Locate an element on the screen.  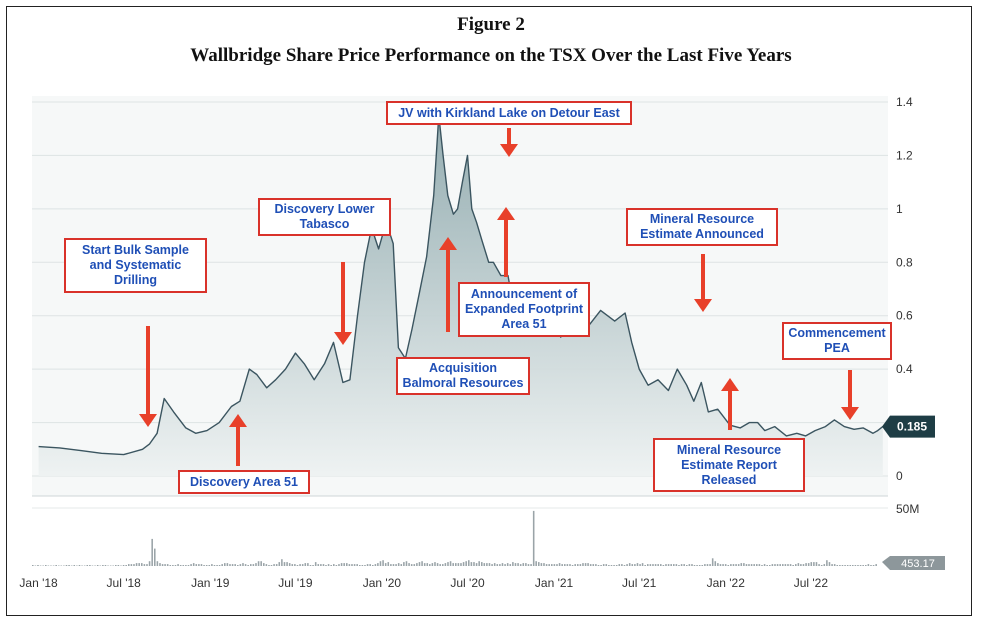
x-tick-label: Jul '21 is located at coordinates (639, 583).